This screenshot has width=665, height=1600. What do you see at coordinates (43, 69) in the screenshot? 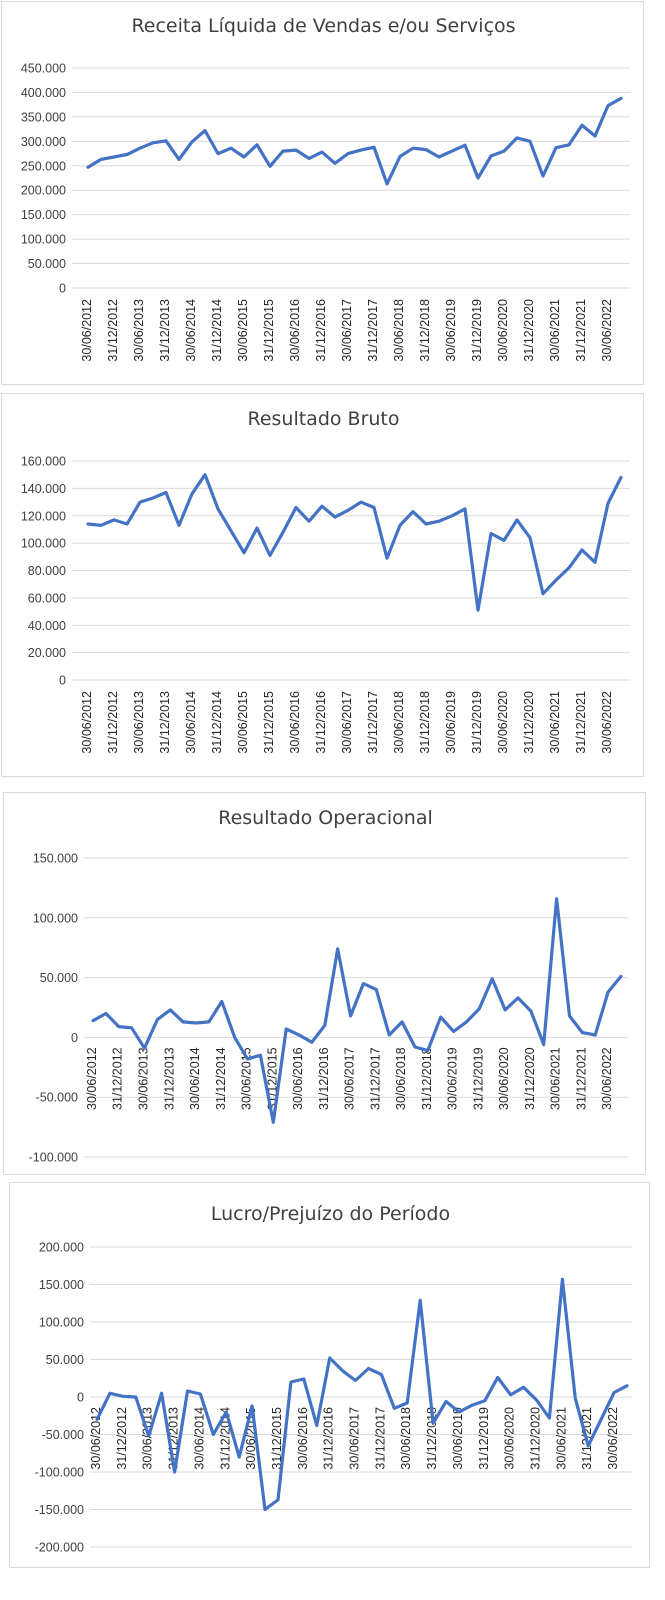
I see `y-tick-label: 450.000` at bounding box center [43, 69].